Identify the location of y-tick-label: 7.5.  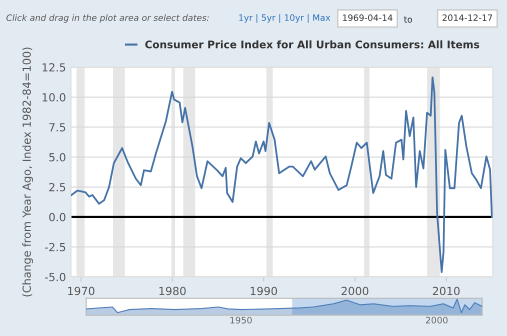
(57, 127).